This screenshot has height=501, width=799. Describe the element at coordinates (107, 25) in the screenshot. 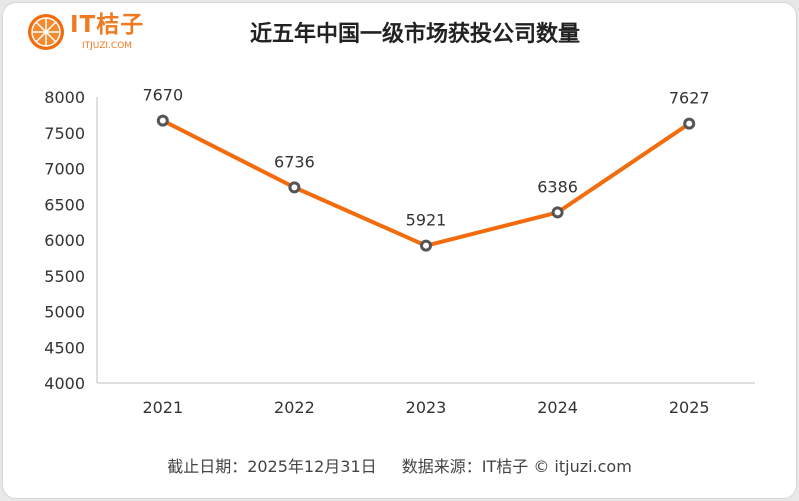

I see `logo-text: IT桔子` at that location.